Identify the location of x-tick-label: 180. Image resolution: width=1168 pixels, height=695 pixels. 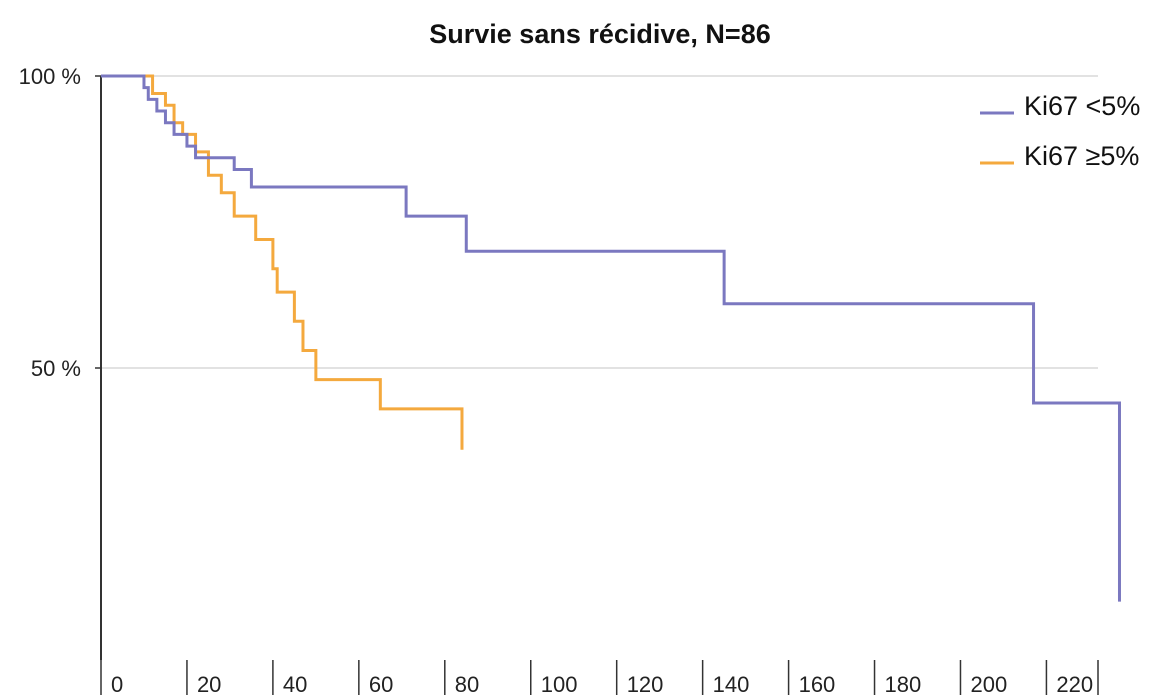
(903, 683).